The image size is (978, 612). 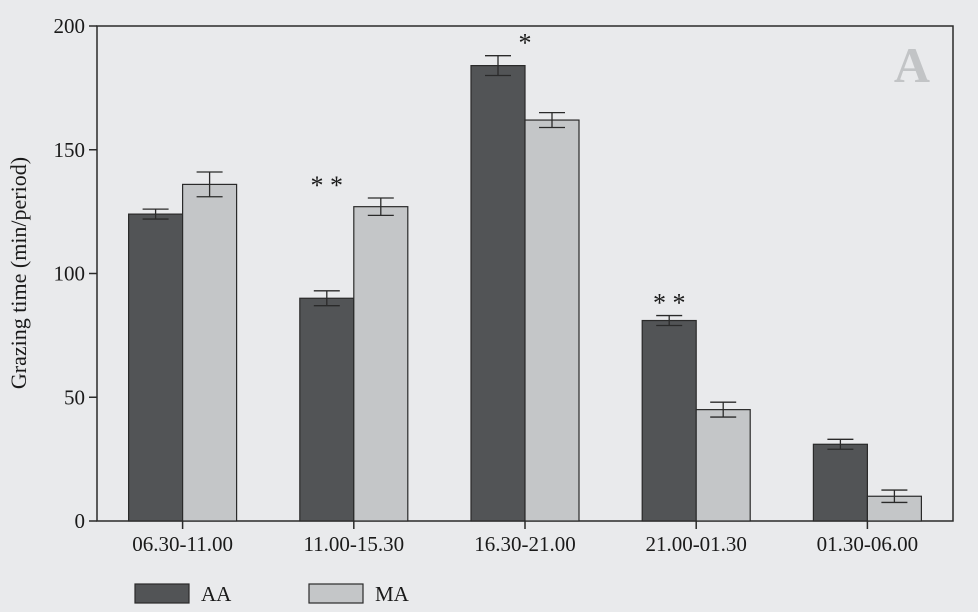 I want to click on x-tick-label: 01.30-06.00, so click(x=868, y=544).